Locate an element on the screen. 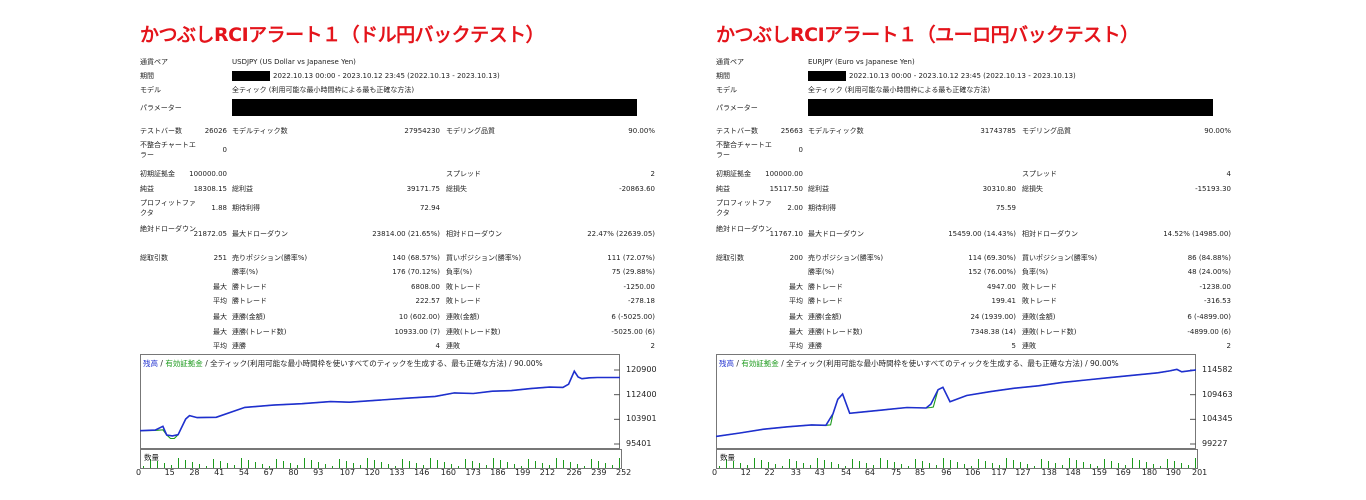  report-title: かつぶしRCIアラート１（ドル円バックテスト） is located at coordinates (342, 35).